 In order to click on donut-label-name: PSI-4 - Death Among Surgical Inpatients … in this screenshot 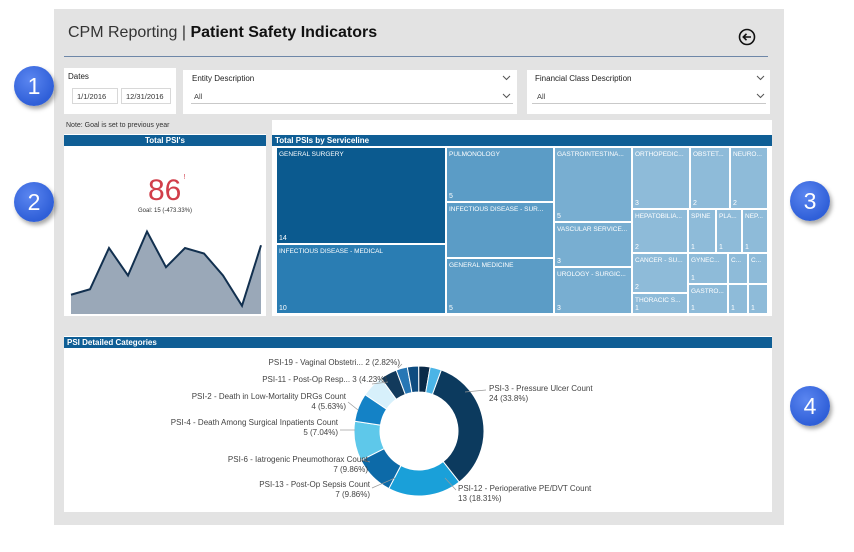, I will do `click(254, 422)`.